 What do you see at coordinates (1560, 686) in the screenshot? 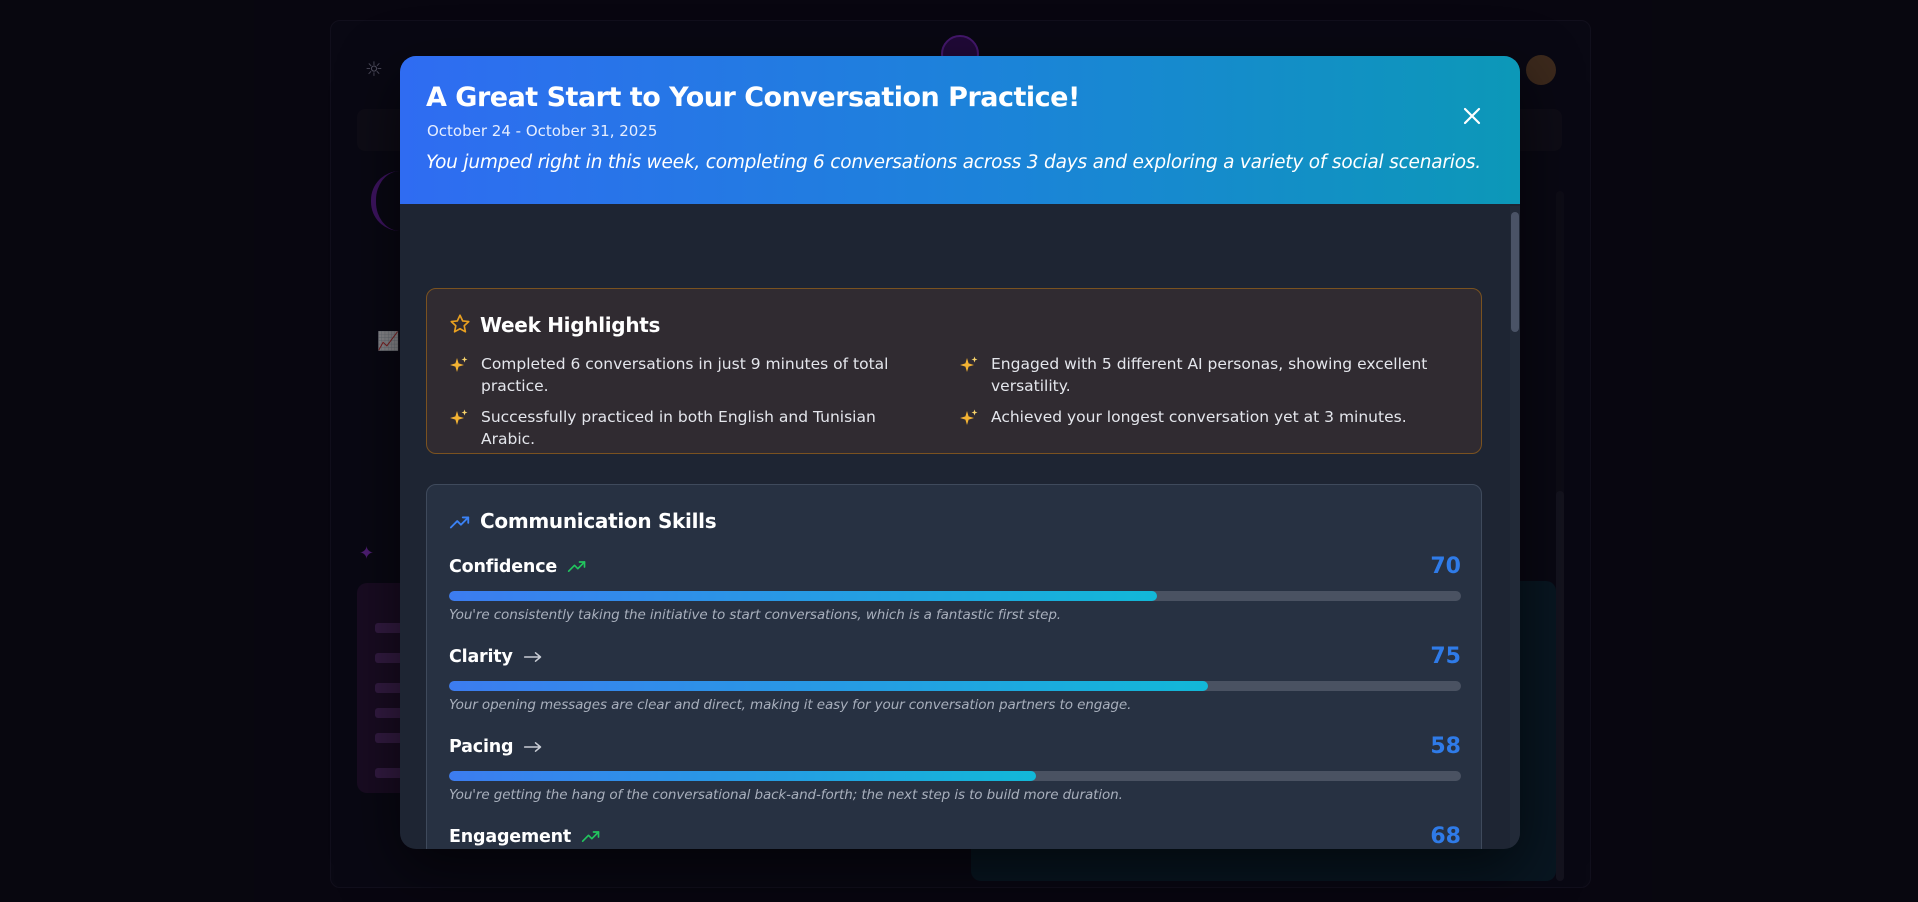
I see `background-scrollbar-thumb` at bounding box center [1560, 686].